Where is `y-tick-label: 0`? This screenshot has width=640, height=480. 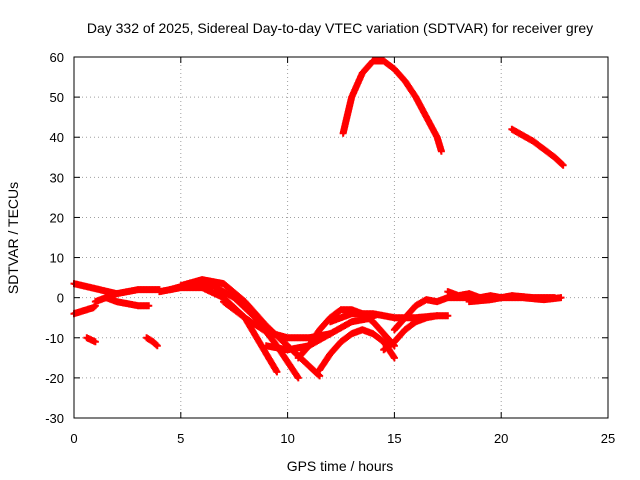 y-tick-label: 0 is located at coordinates (60, 298).